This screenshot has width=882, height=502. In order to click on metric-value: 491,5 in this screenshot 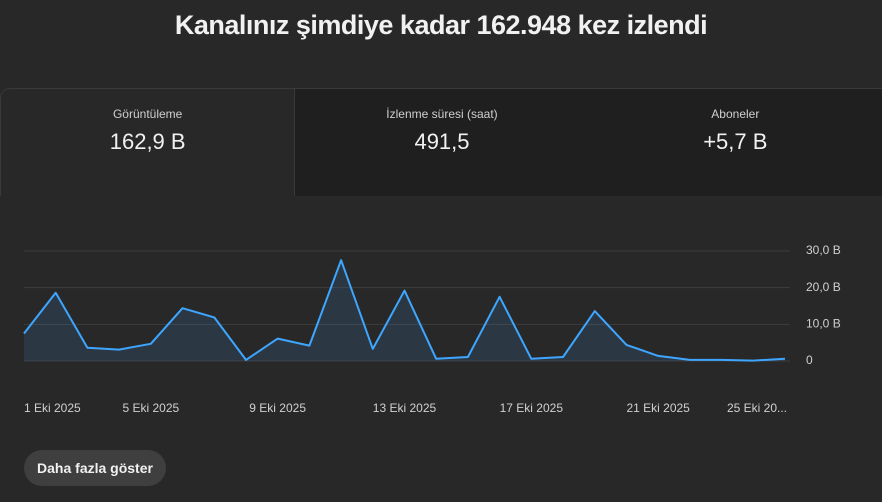, I will do `click(442, 141)`.